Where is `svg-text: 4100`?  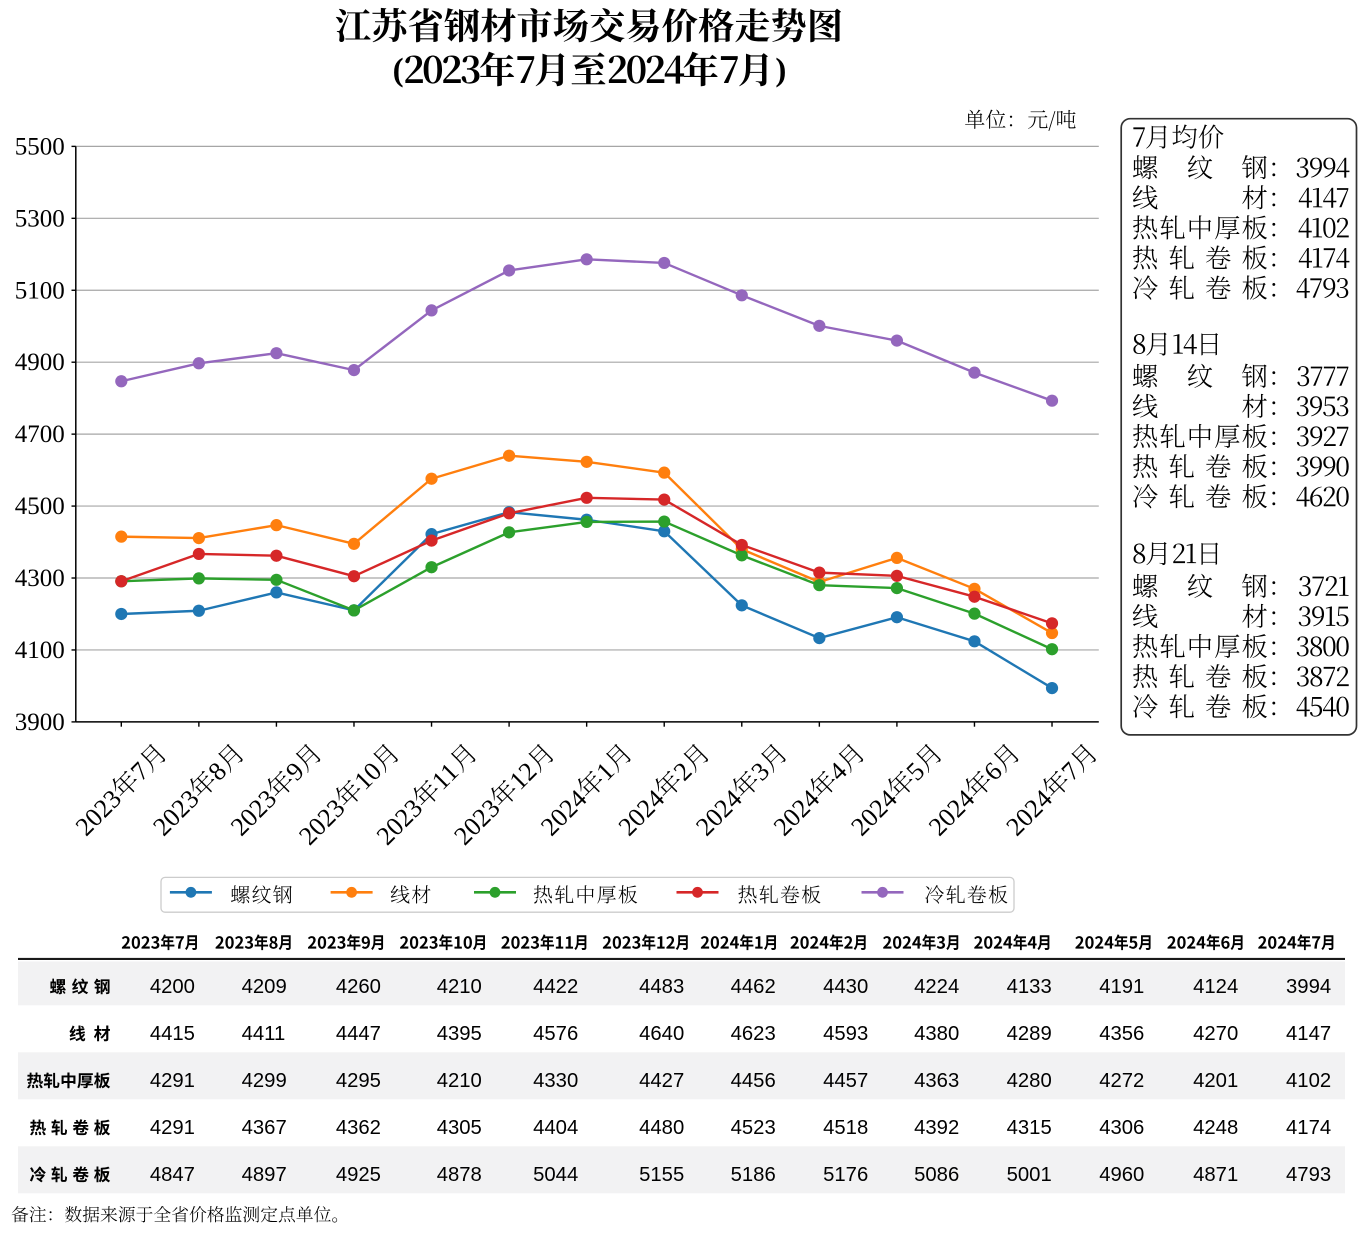
svg-text: 4100 is located at coordinates (40, 650).